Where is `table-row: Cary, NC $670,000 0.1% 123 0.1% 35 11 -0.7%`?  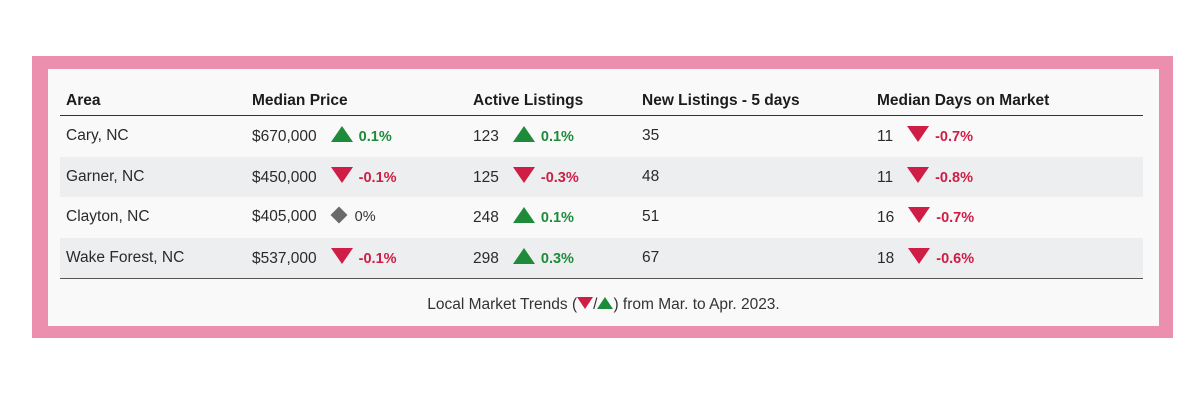
table-row: Cary, NC $670,000 0.1% 123 0.1% 35 11 -0.7% is located at coordinates (601, 136).